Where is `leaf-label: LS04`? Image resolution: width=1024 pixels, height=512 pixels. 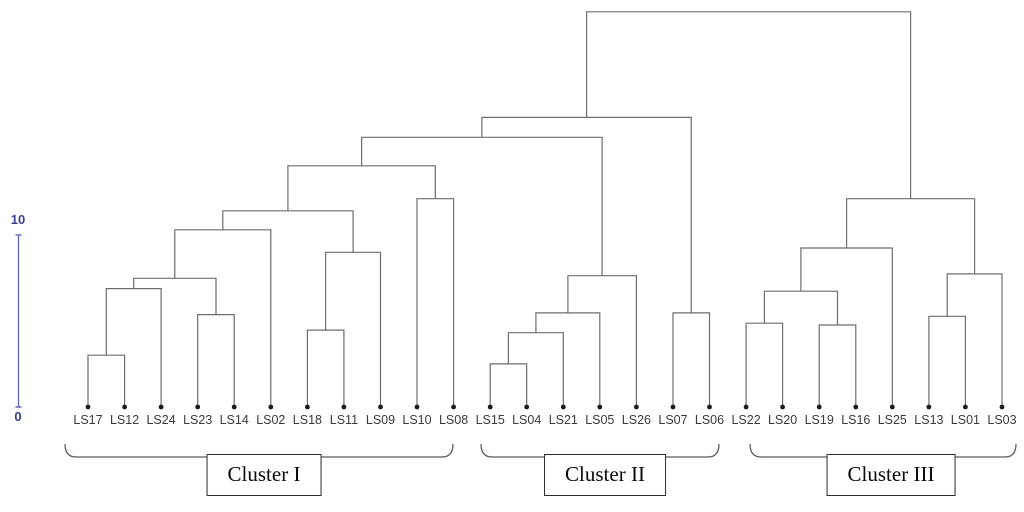 leaf-label: LS04 is located at coordinates (526, 420).